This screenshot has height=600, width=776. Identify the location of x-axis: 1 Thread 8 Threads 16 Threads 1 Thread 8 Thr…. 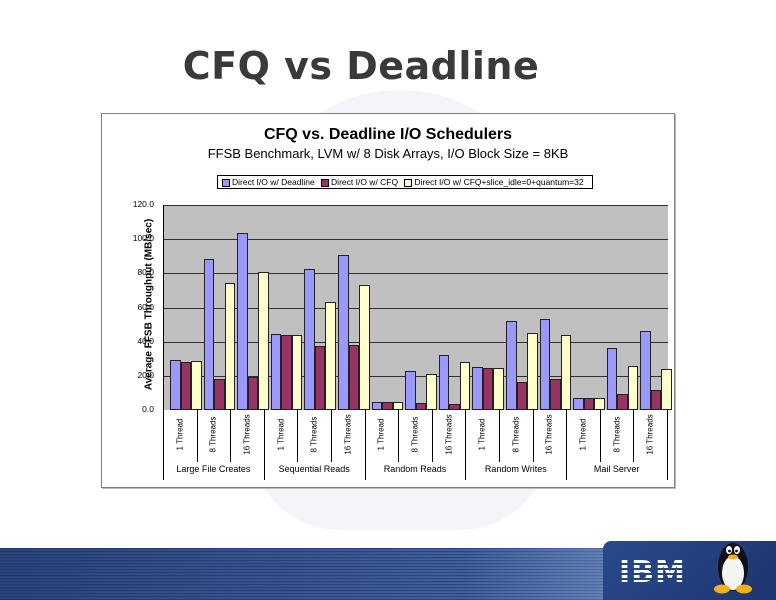
(415, 445).